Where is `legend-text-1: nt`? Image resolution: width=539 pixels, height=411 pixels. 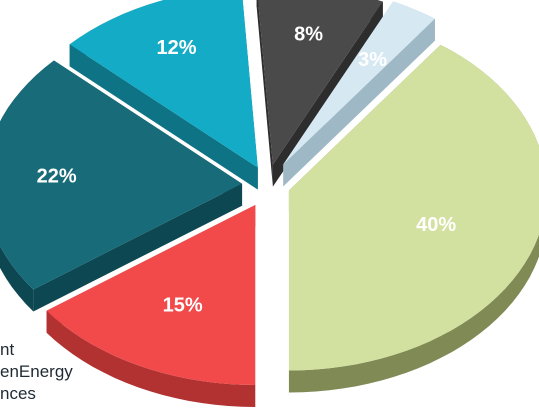 legend-text-1: nt is located at coordinates (7, 349).